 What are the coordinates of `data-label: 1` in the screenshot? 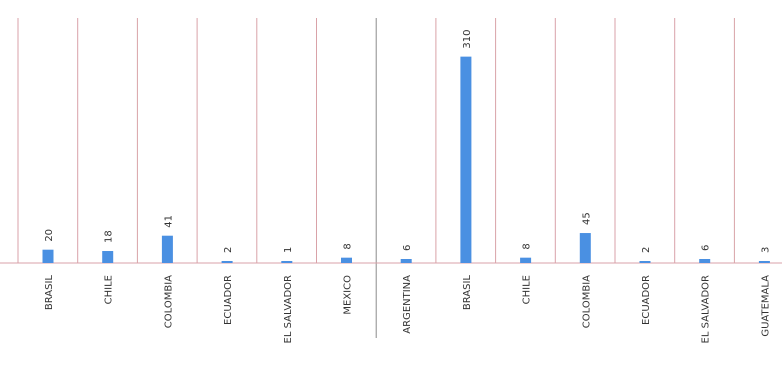 It's located at (288, 250).